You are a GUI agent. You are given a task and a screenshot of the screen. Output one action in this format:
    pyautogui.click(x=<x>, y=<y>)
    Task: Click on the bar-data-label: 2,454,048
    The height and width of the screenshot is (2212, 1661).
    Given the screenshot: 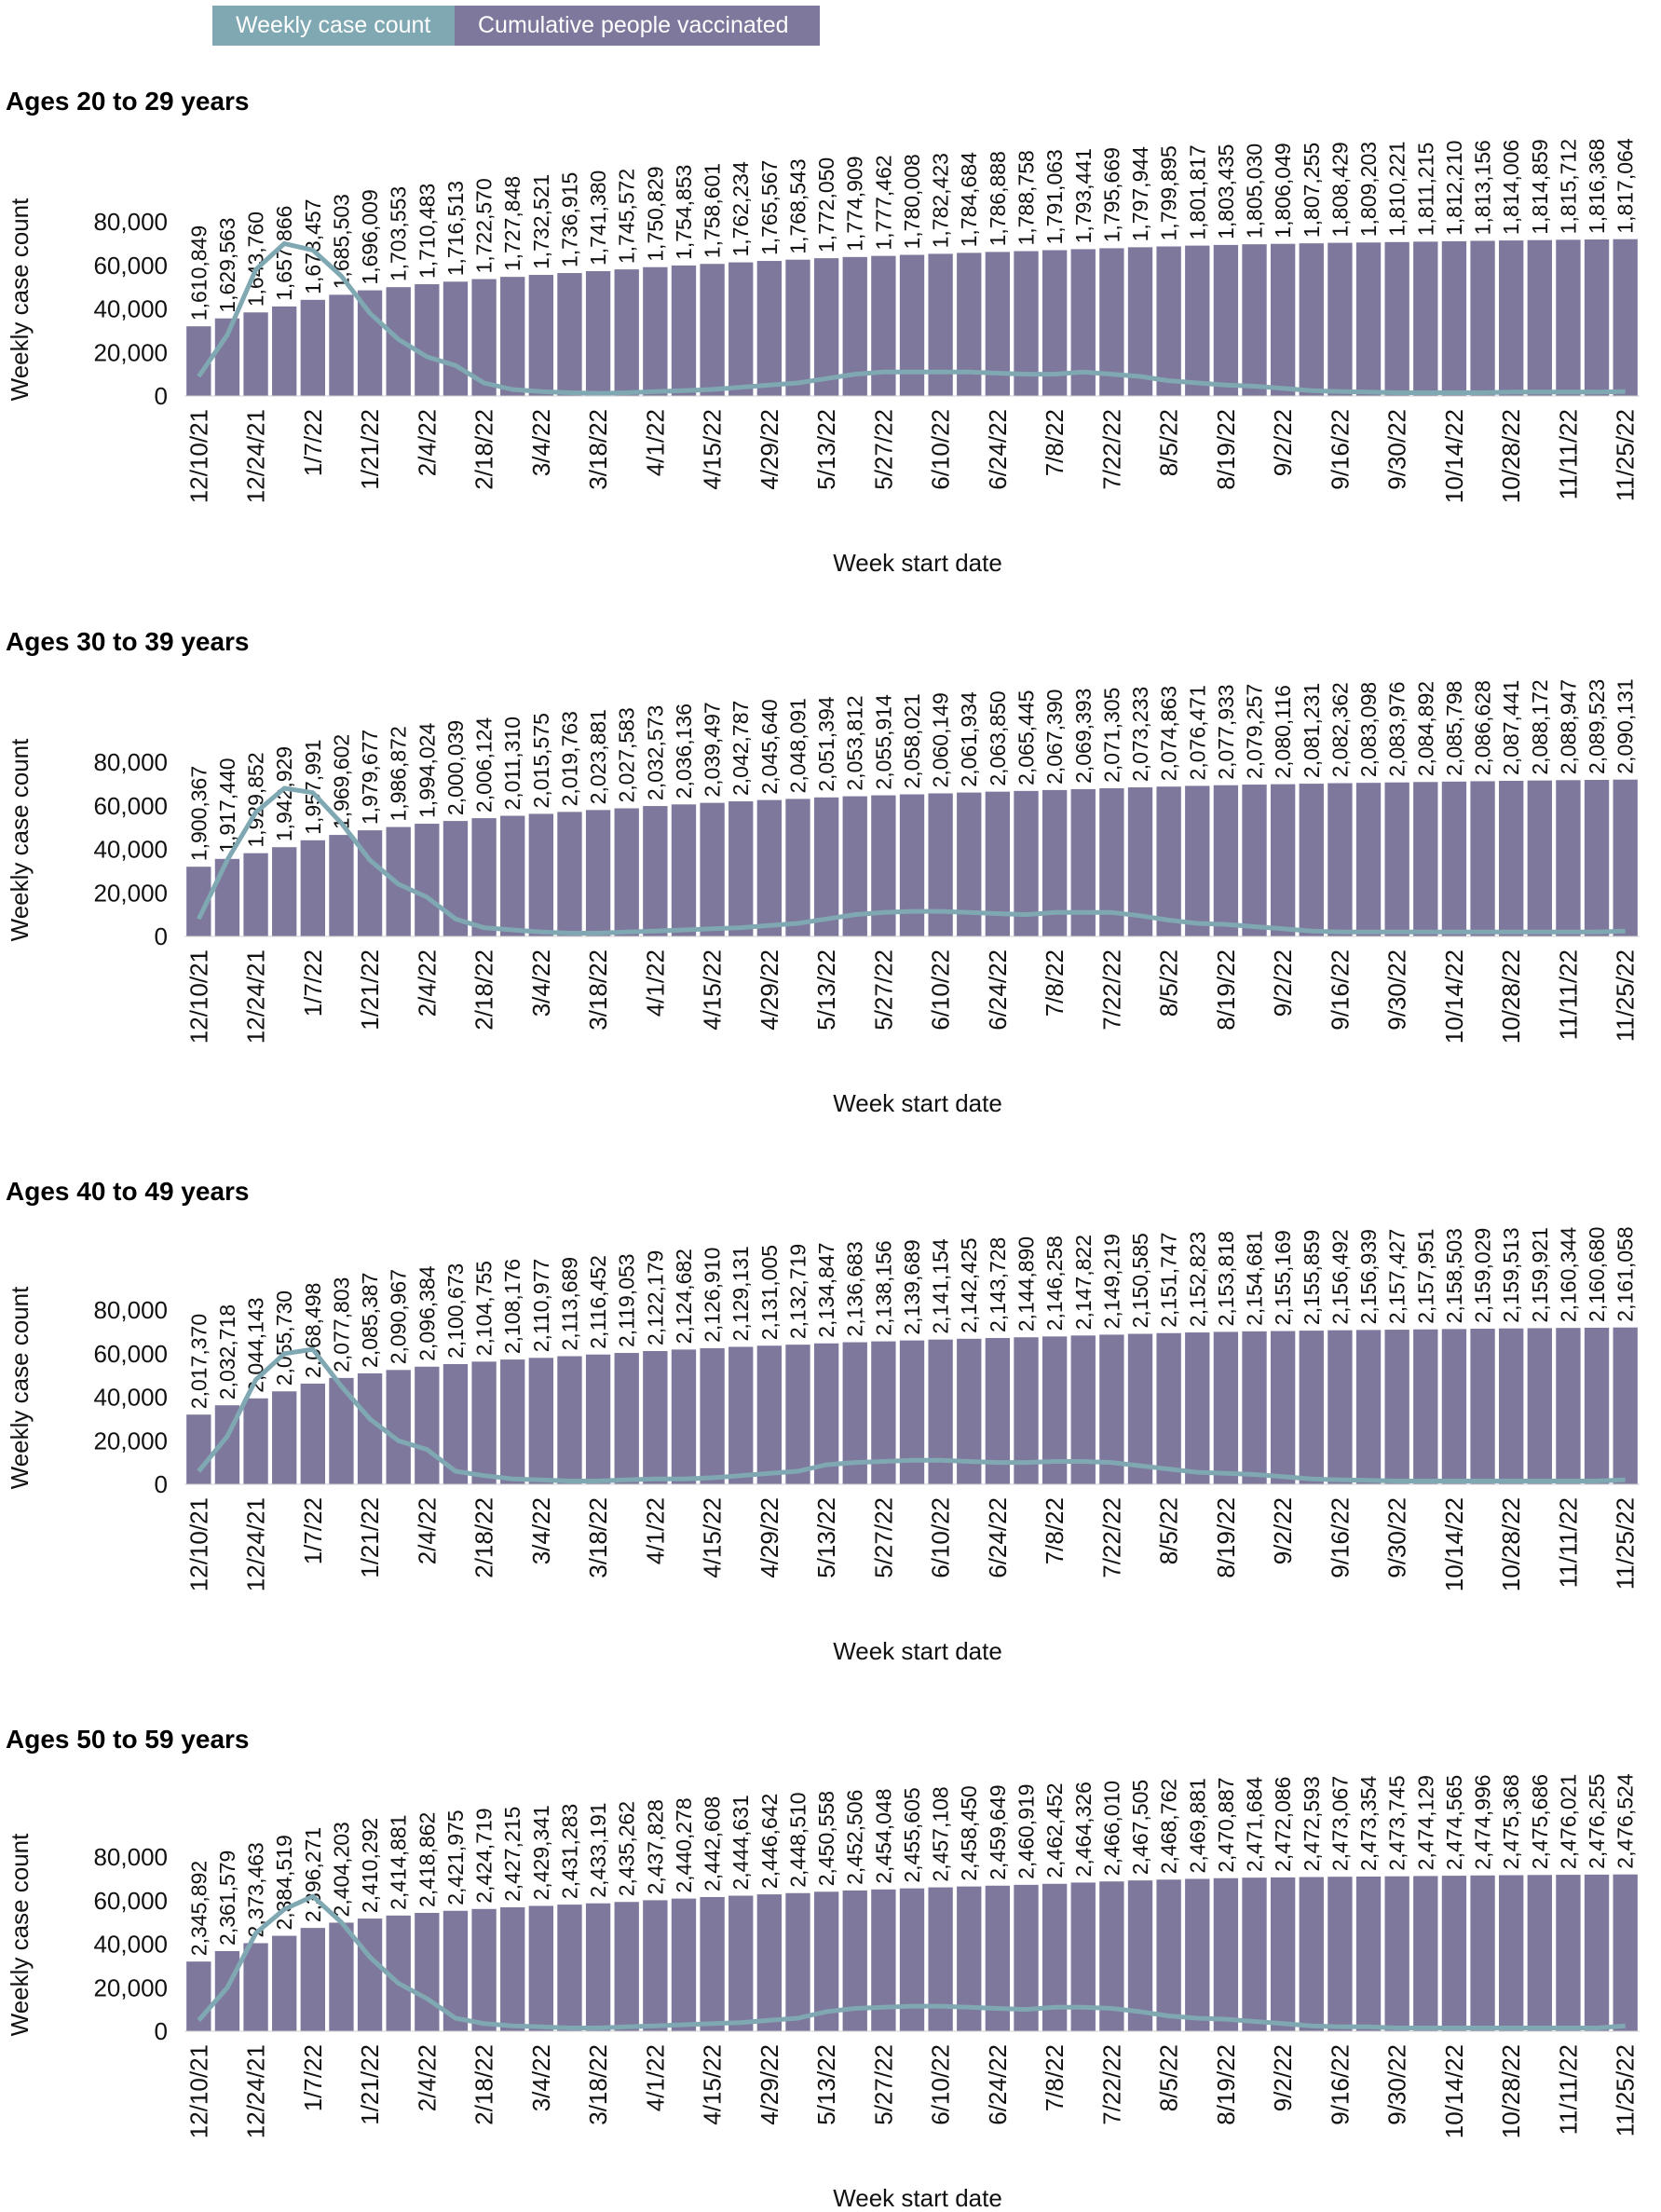 What is the action you would take?
    pyautogui.click(x=883, y=1835)
    